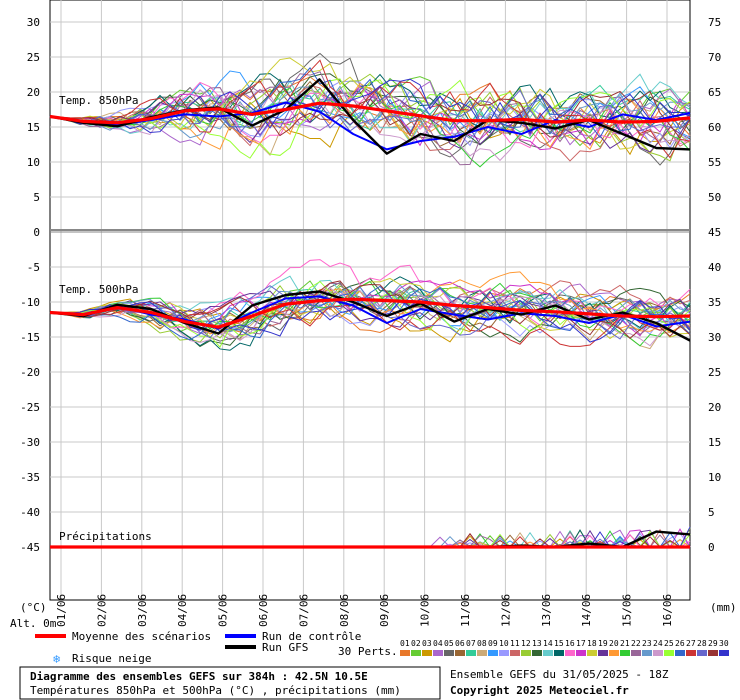  Describe the element at coordinates (30, 477) in the screenshot. I see `left-tick-label: -35` at that location.